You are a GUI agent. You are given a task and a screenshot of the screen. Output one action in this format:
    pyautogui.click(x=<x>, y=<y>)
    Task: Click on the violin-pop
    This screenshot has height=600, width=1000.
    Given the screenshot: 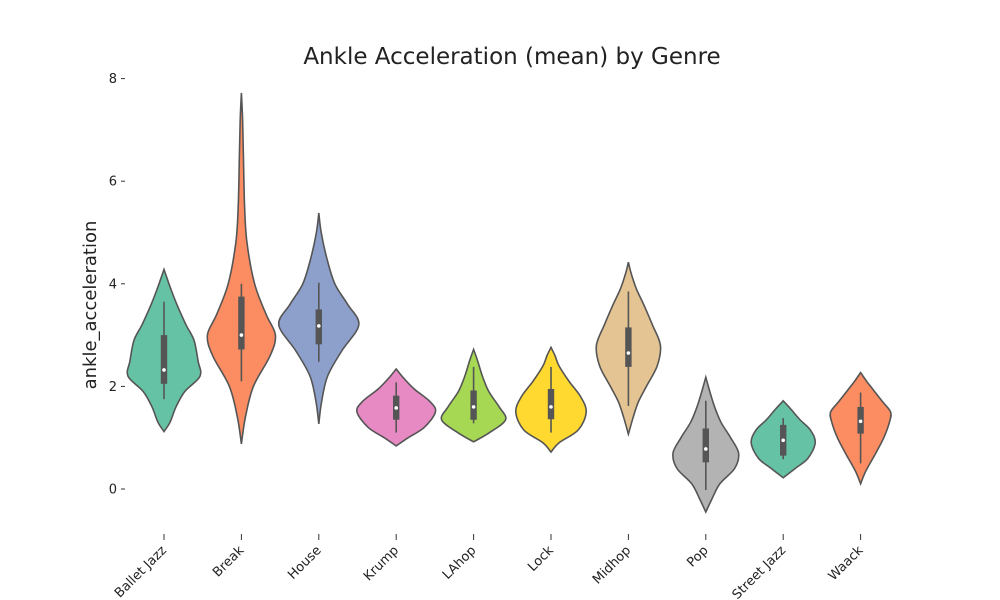 What is the action you would take?
    pyautogui.click(x=706, y=444)
    